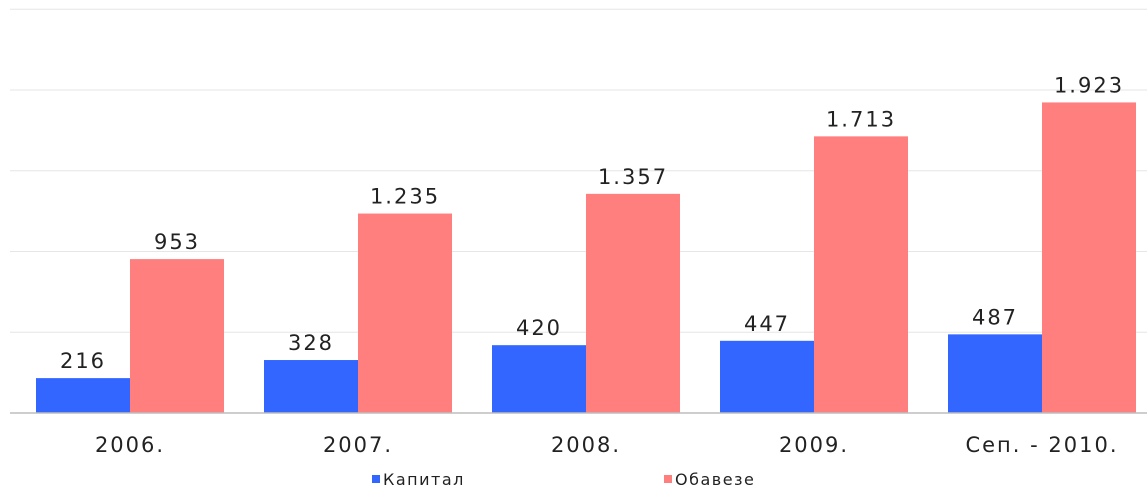 The image size is (1147, 495). I want to click on x-tick-label: 2006., so click(130, 445).